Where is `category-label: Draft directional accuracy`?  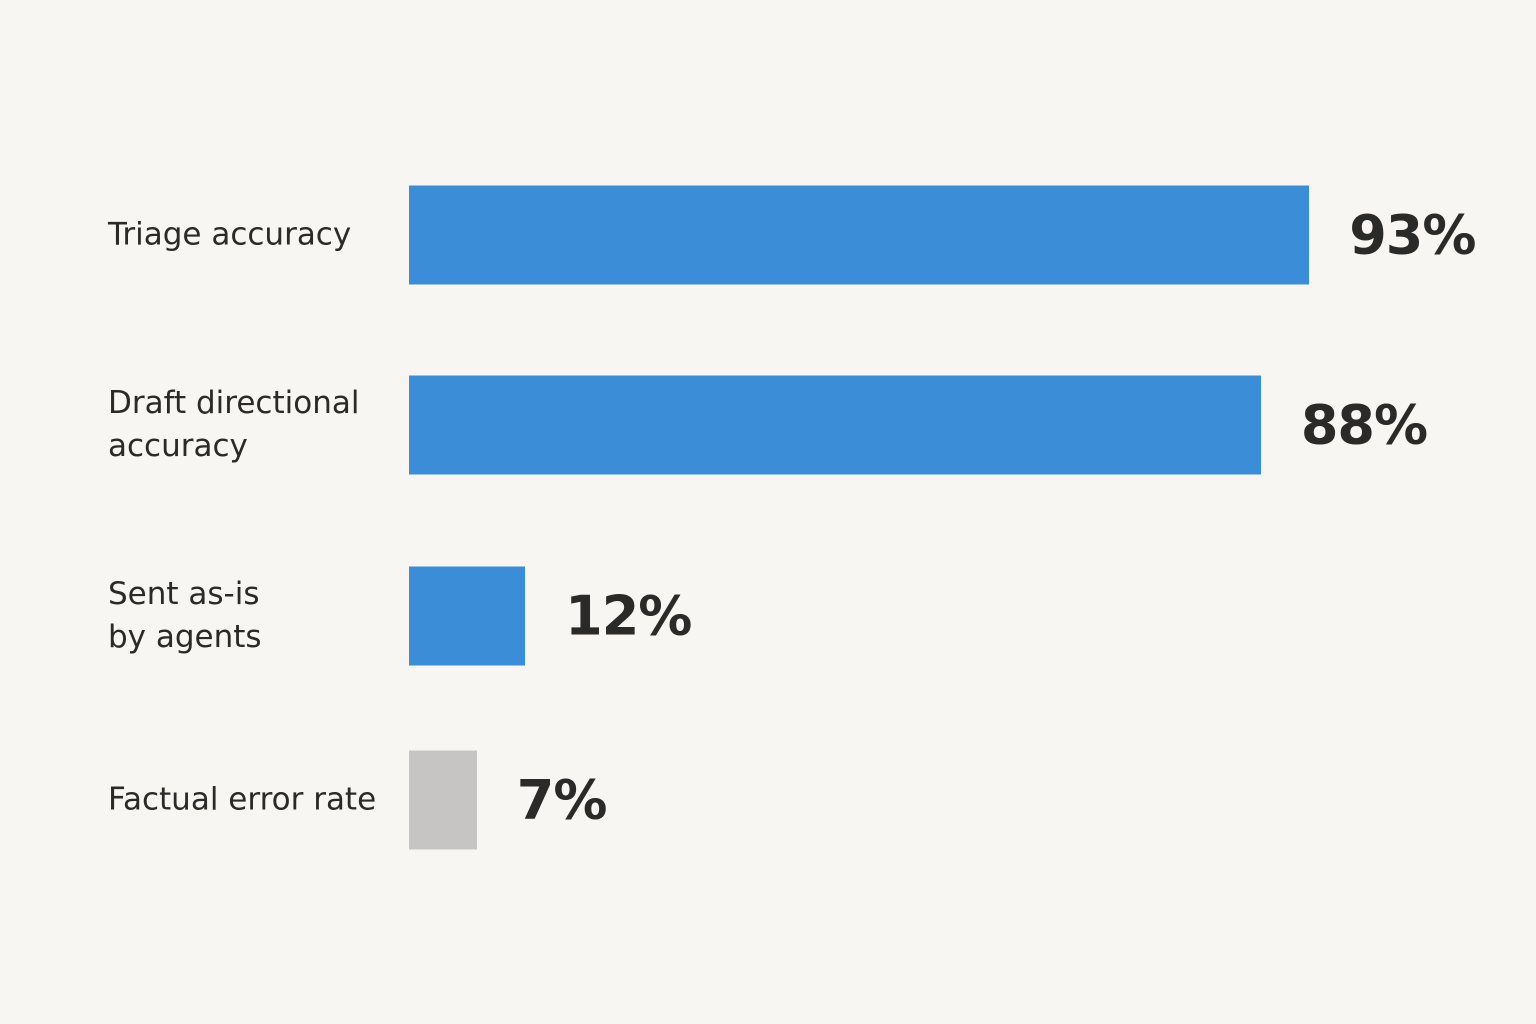 category-label: Draft directional accuracy is located at coordinates (234, 424).